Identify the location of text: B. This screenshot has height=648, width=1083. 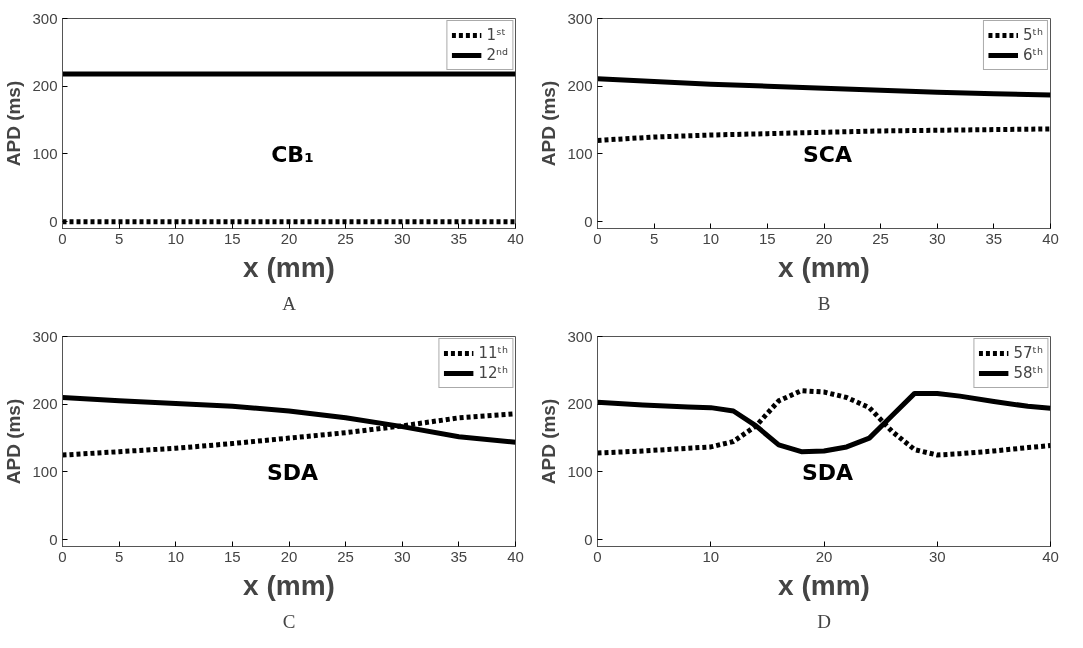
(824, 303).